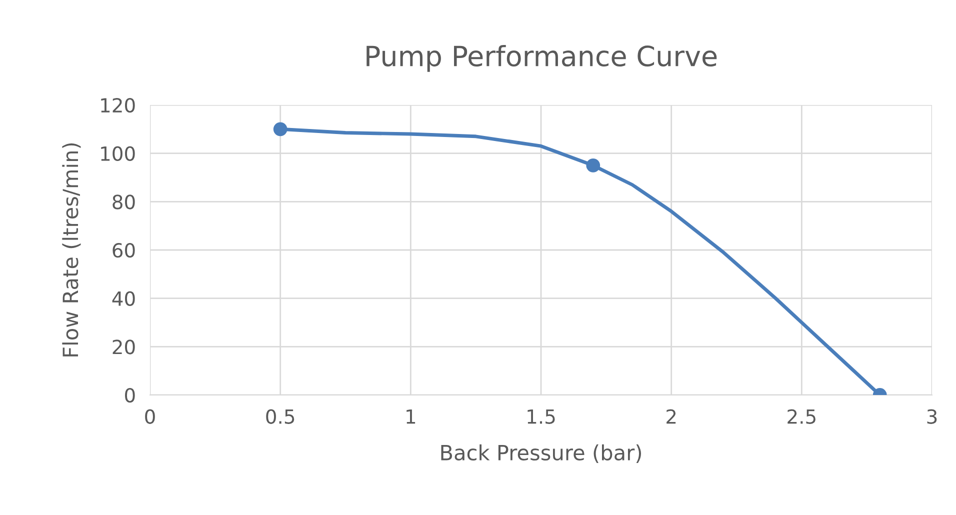  I want to click on x-tick-label: 1, so click(411, 416).